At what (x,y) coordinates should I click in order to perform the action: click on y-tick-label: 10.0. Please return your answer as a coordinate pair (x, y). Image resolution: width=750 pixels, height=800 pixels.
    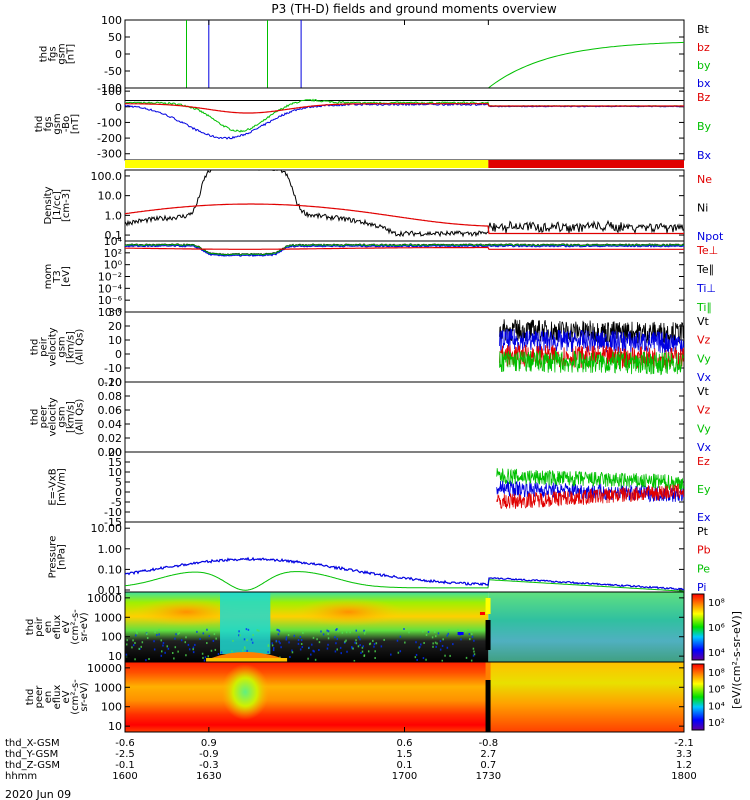
    Looking at the image, I should click on (110, 196).